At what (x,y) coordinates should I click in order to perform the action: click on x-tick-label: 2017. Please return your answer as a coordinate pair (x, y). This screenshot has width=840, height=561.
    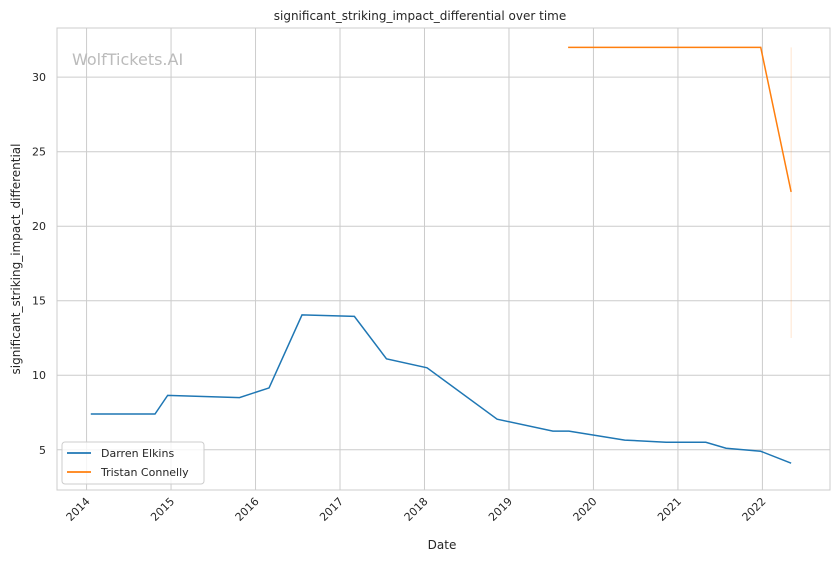
    Looking at the image, I should click on (331, 509).